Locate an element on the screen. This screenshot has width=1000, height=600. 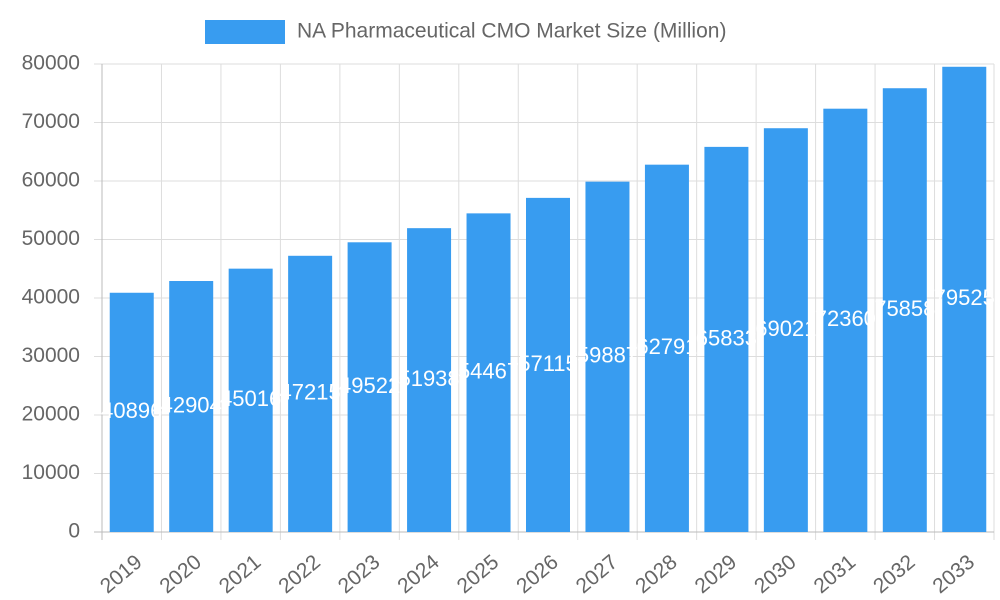
x-tick-label: 2028 is located at coordinates (656, 574).